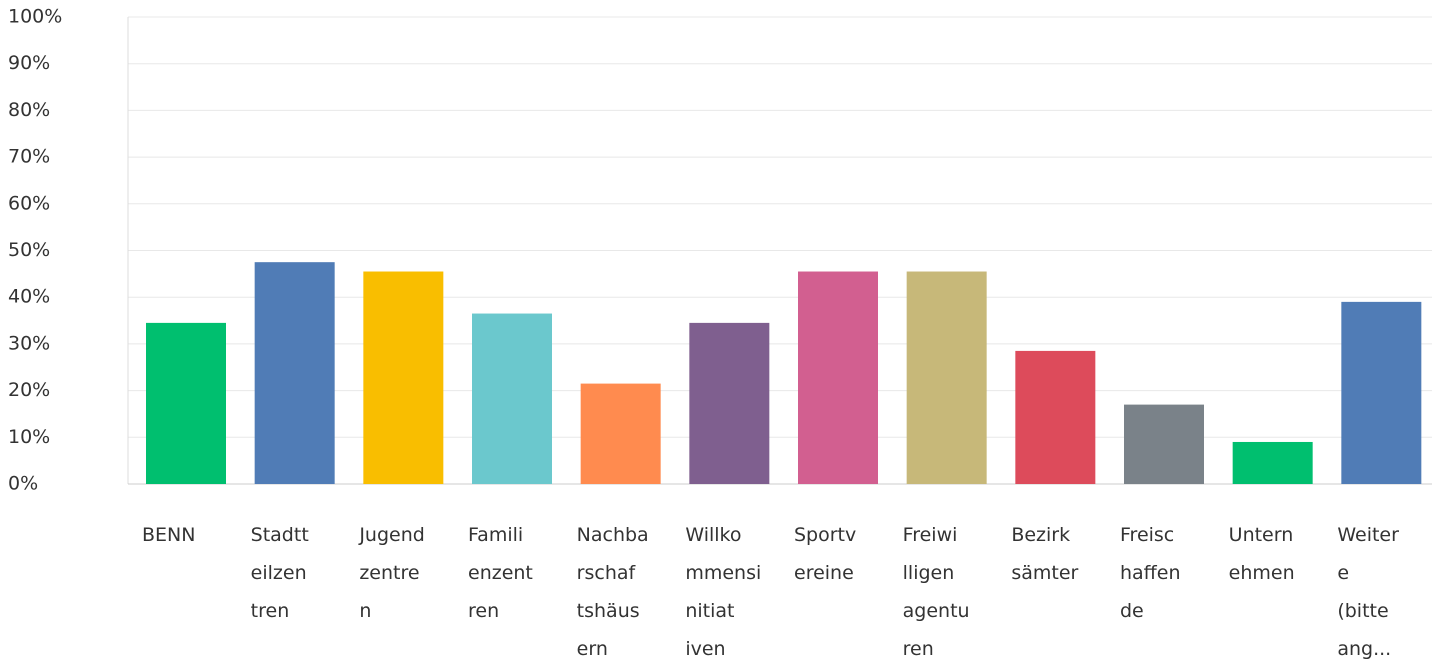 This screenshot has height=667, width=1451. What do you see at coordinates (35, 17) in the screenshot?
I see `y-tick-label: 100%` at bounding box center [35, 17].